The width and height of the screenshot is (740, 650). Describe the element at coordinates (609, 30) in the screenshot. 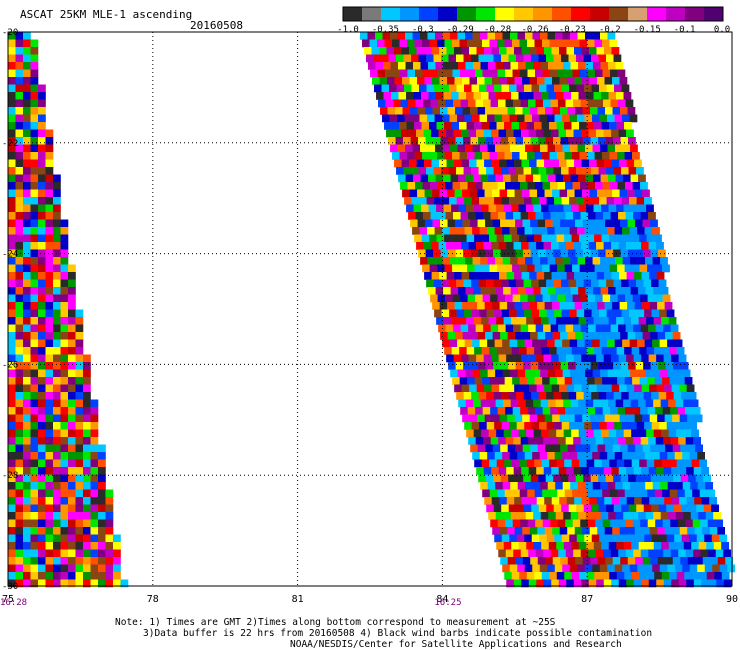

I see `colorbar-label: -0.2` at that location.